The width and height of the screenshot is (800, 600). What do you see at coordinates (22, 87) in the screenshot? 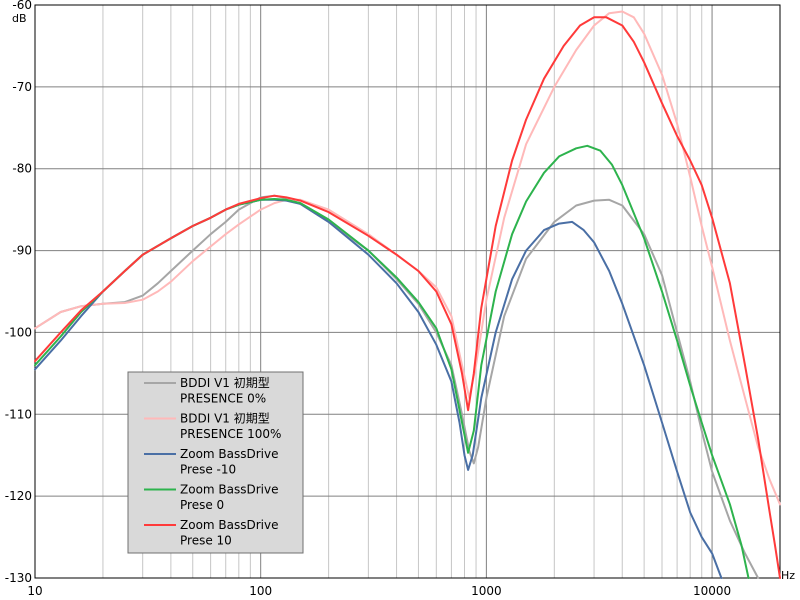
I see `y-tick-label: -70` at bounding box center [22, 87].